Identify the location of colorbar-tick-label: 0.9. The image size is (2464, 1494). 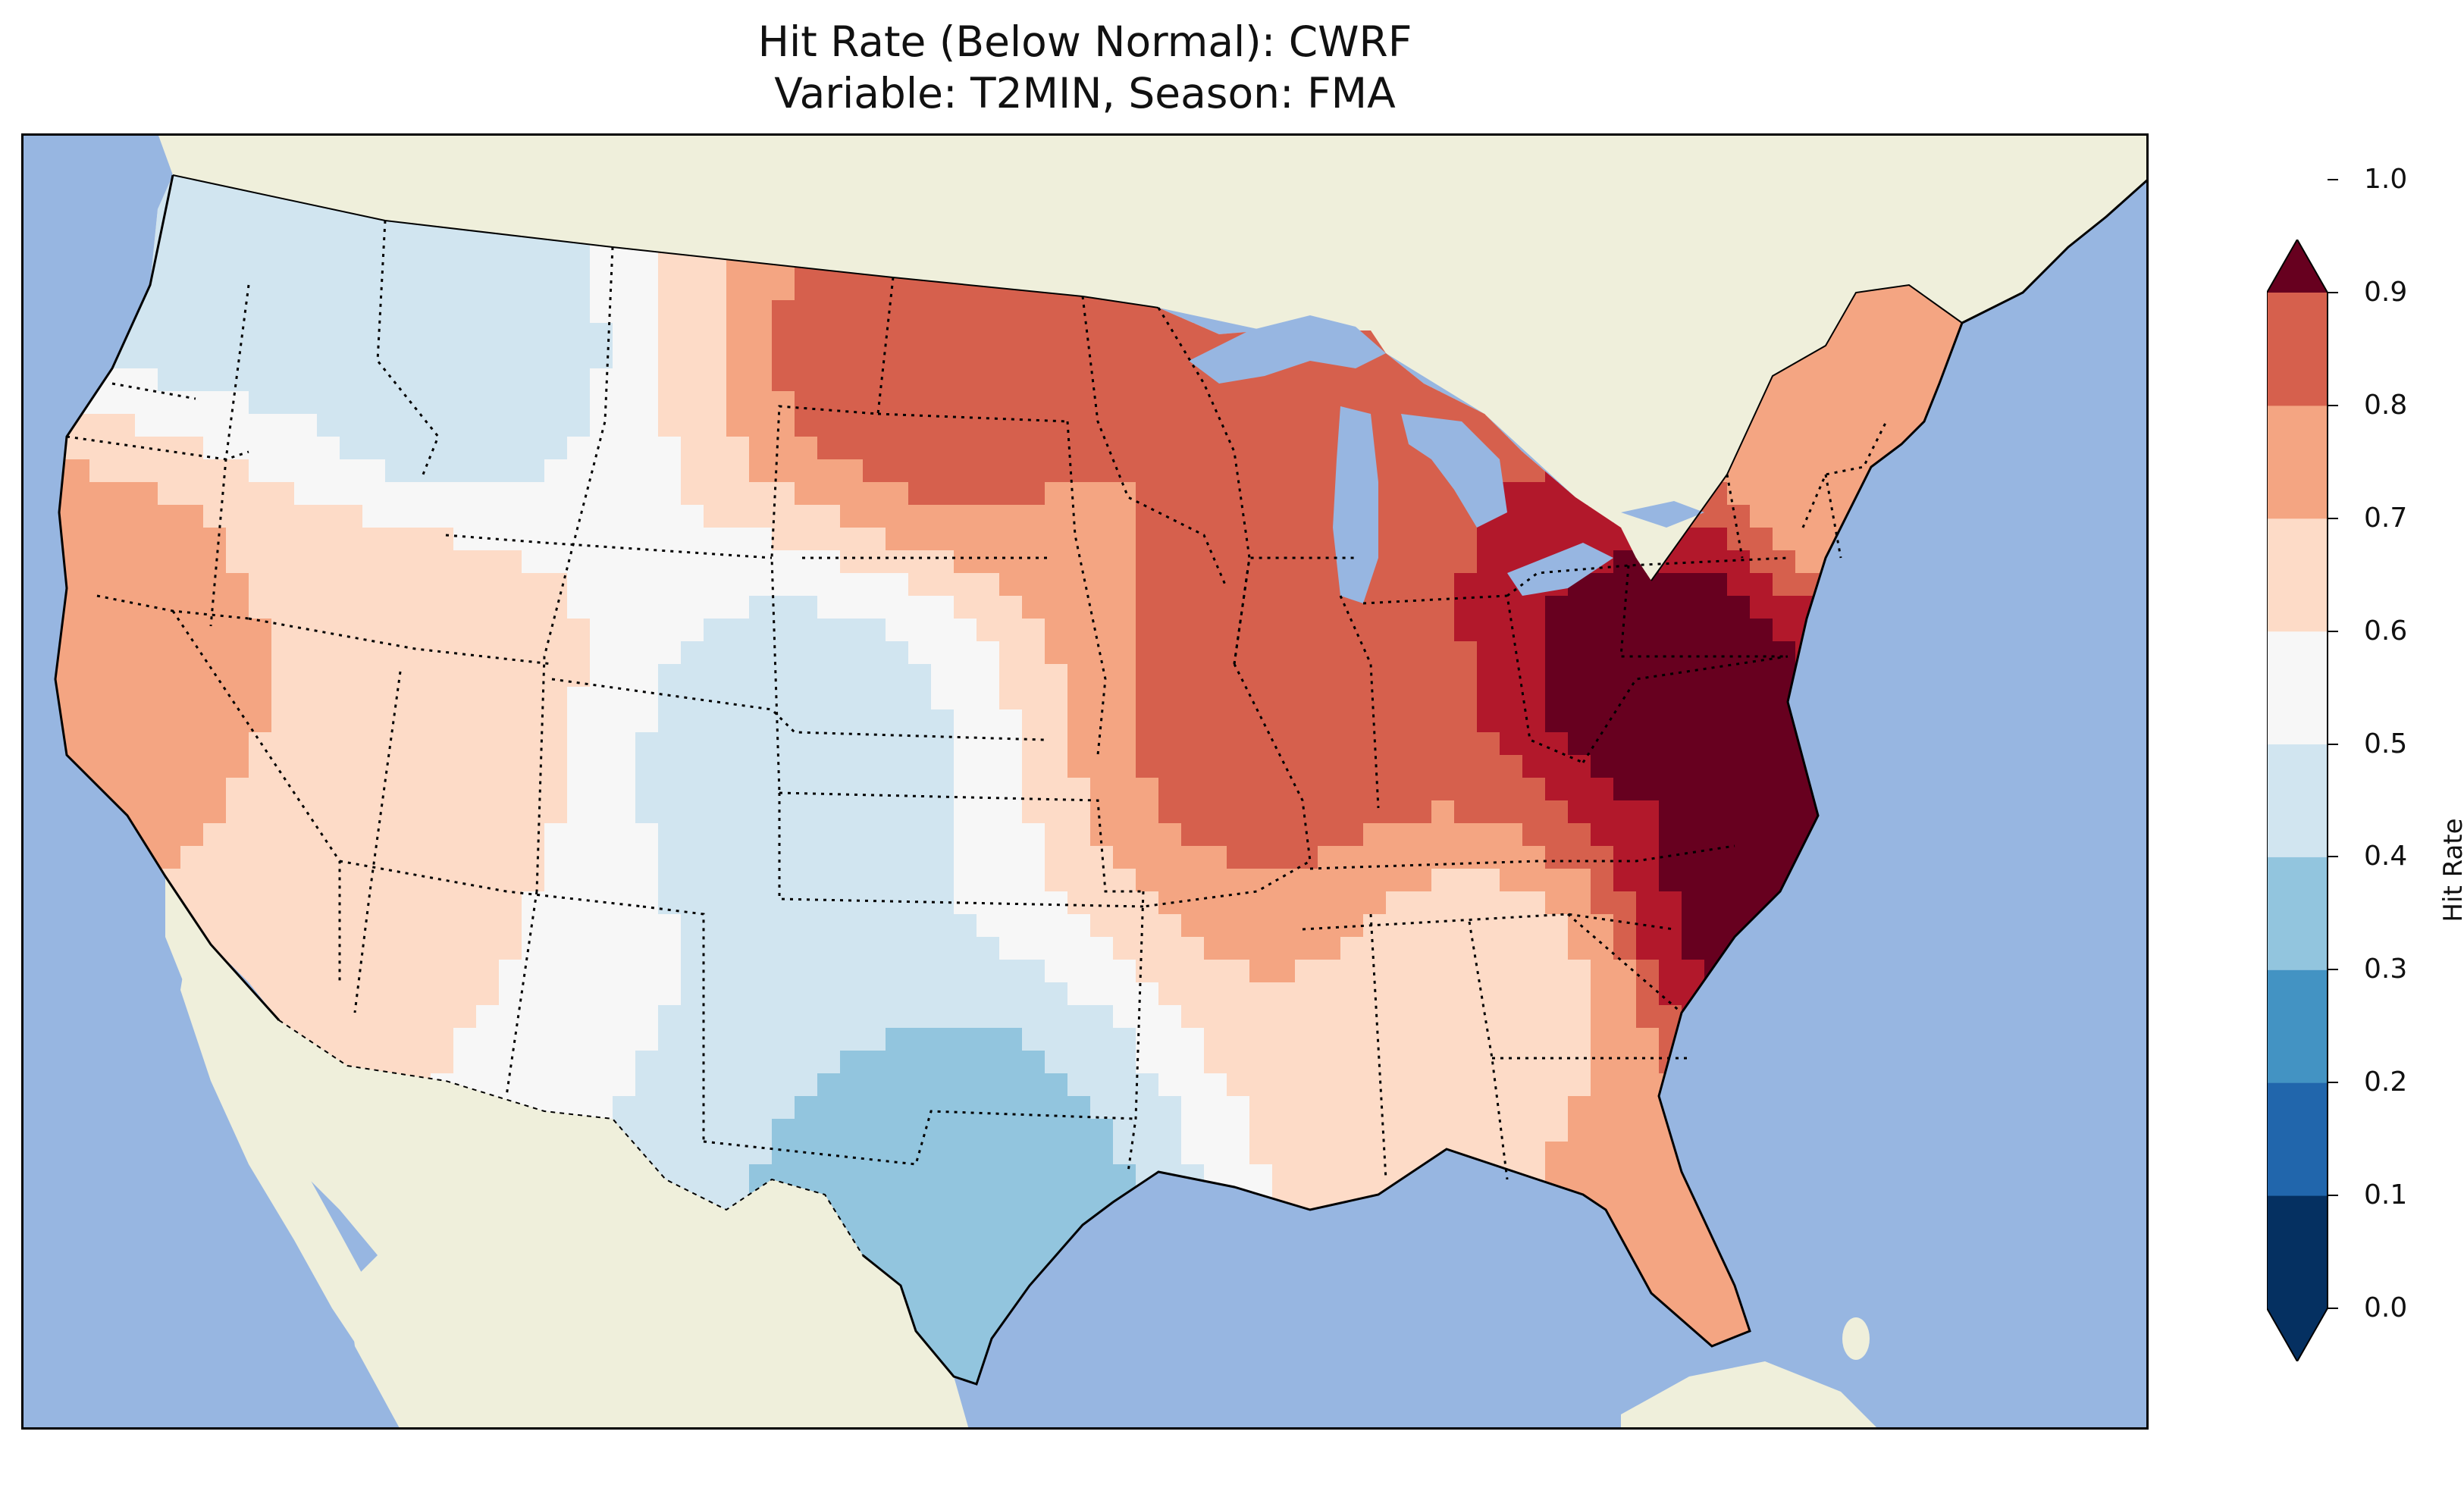
(2386, 292).